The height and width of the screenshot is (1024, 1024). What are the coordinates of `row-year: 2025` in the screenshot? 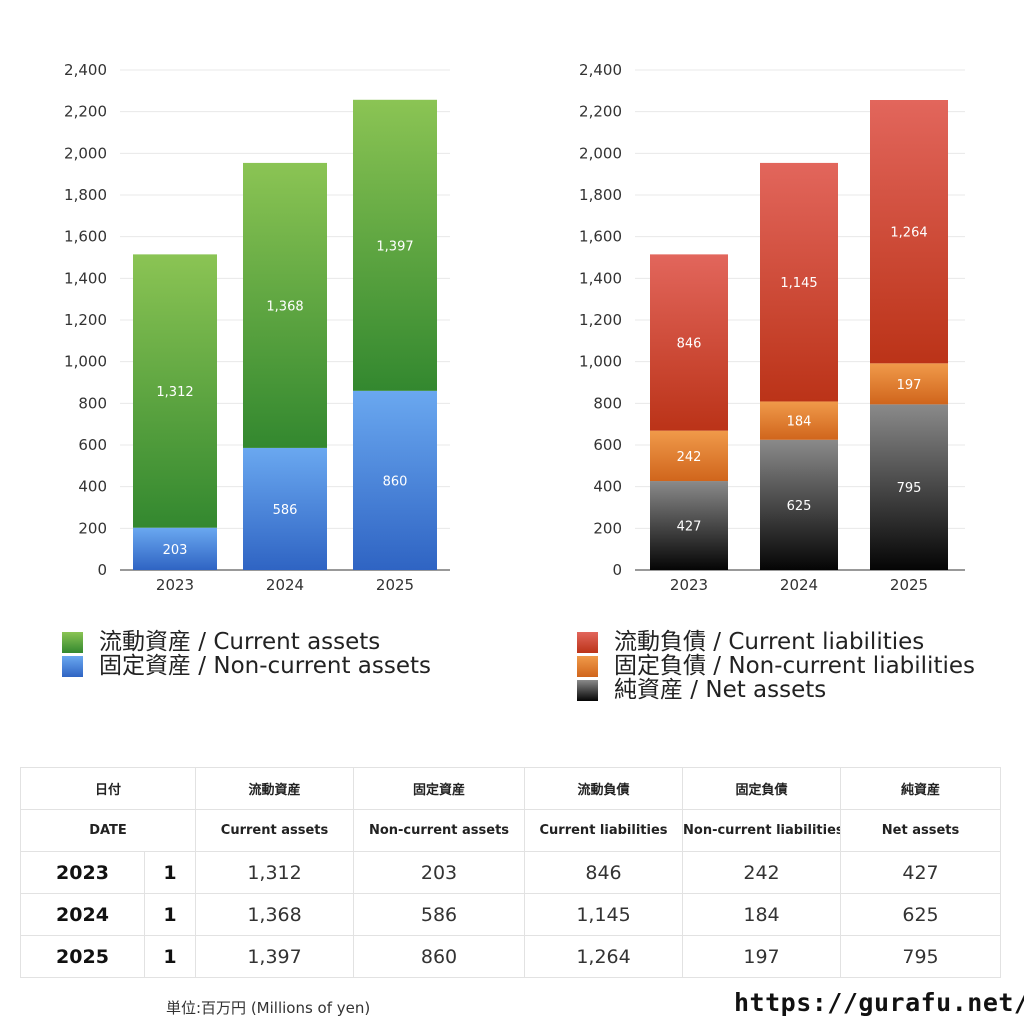 It's located at (82, 956).